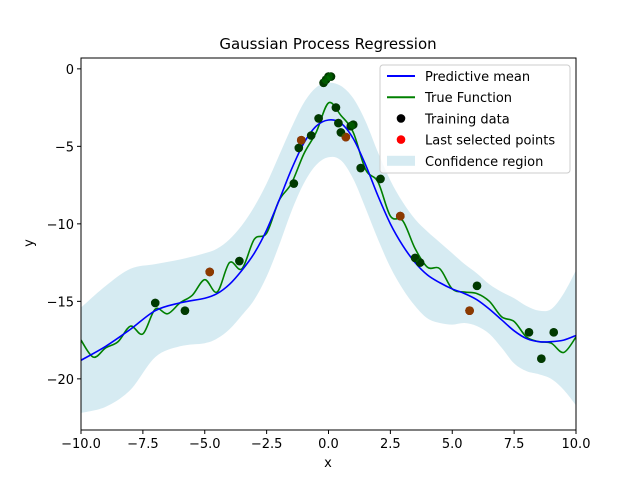 This screenshot has height=480, width=640. Describe the element at coordinates (205, 444) in the screenshot. I see `x-tick-label: −5.0` at that location.